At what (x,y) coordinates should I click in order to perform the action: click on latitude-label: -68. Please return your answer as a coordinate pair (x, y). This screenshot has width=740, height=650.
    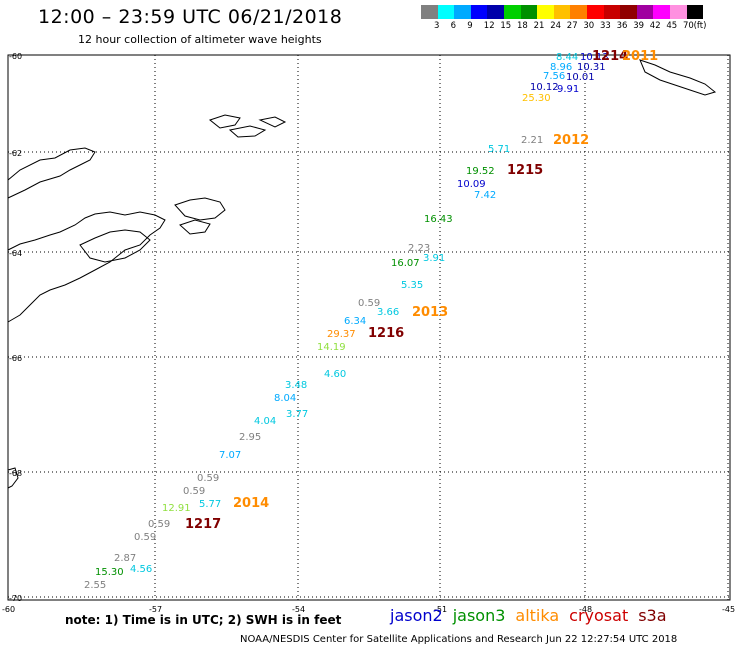
    Looking at the image, I should click on (15, 473).